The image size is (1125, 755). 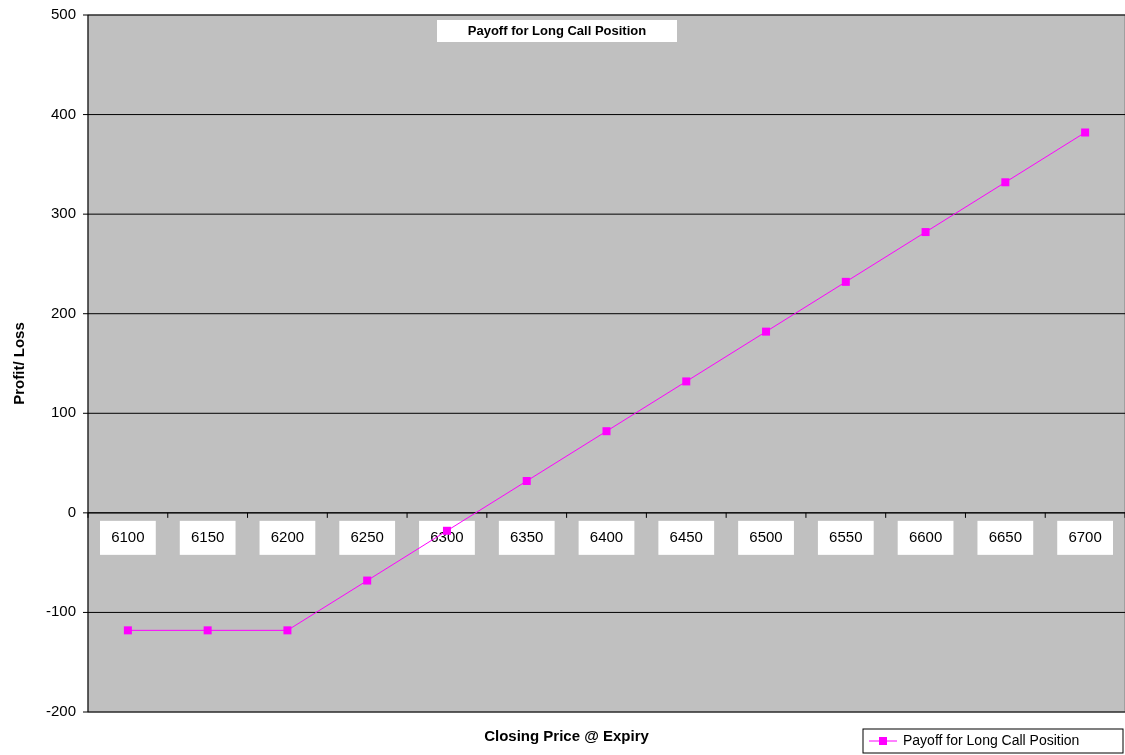 What do you see at coordinates (567, 735) in the screenshot?
I see `x-axis-title: Closing Price @ Expiry` at bounding box center [567, 735].